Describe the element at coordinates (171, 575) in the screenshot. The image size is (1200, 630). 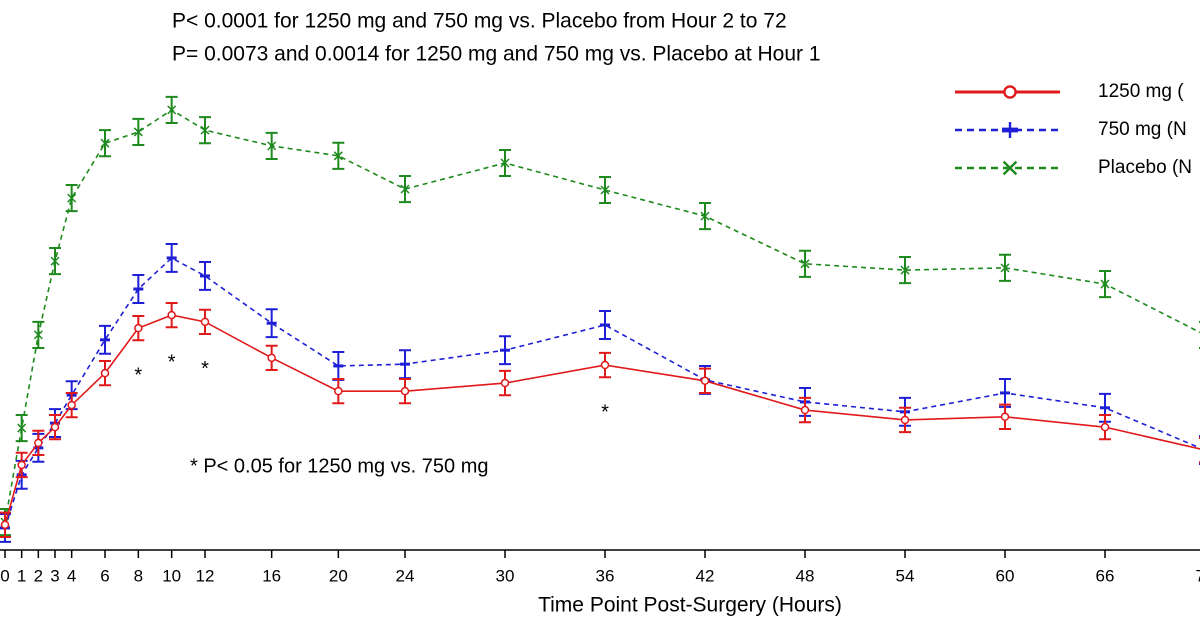
I see `x-tick-label: 10` at that location.